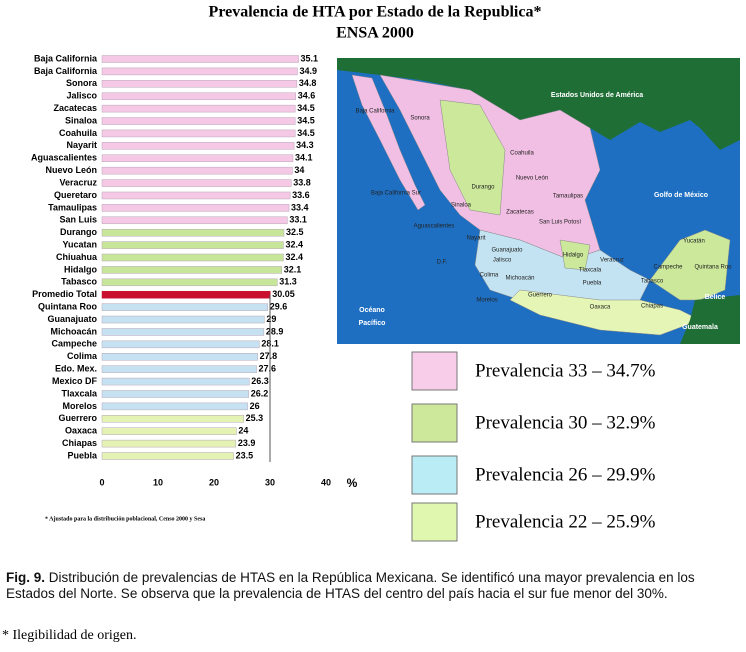 The width and height of the screenshot is (746, 652). Describe the element at coordinates (271, 319) in the screenshot. I see `value-label: 29` at that location.